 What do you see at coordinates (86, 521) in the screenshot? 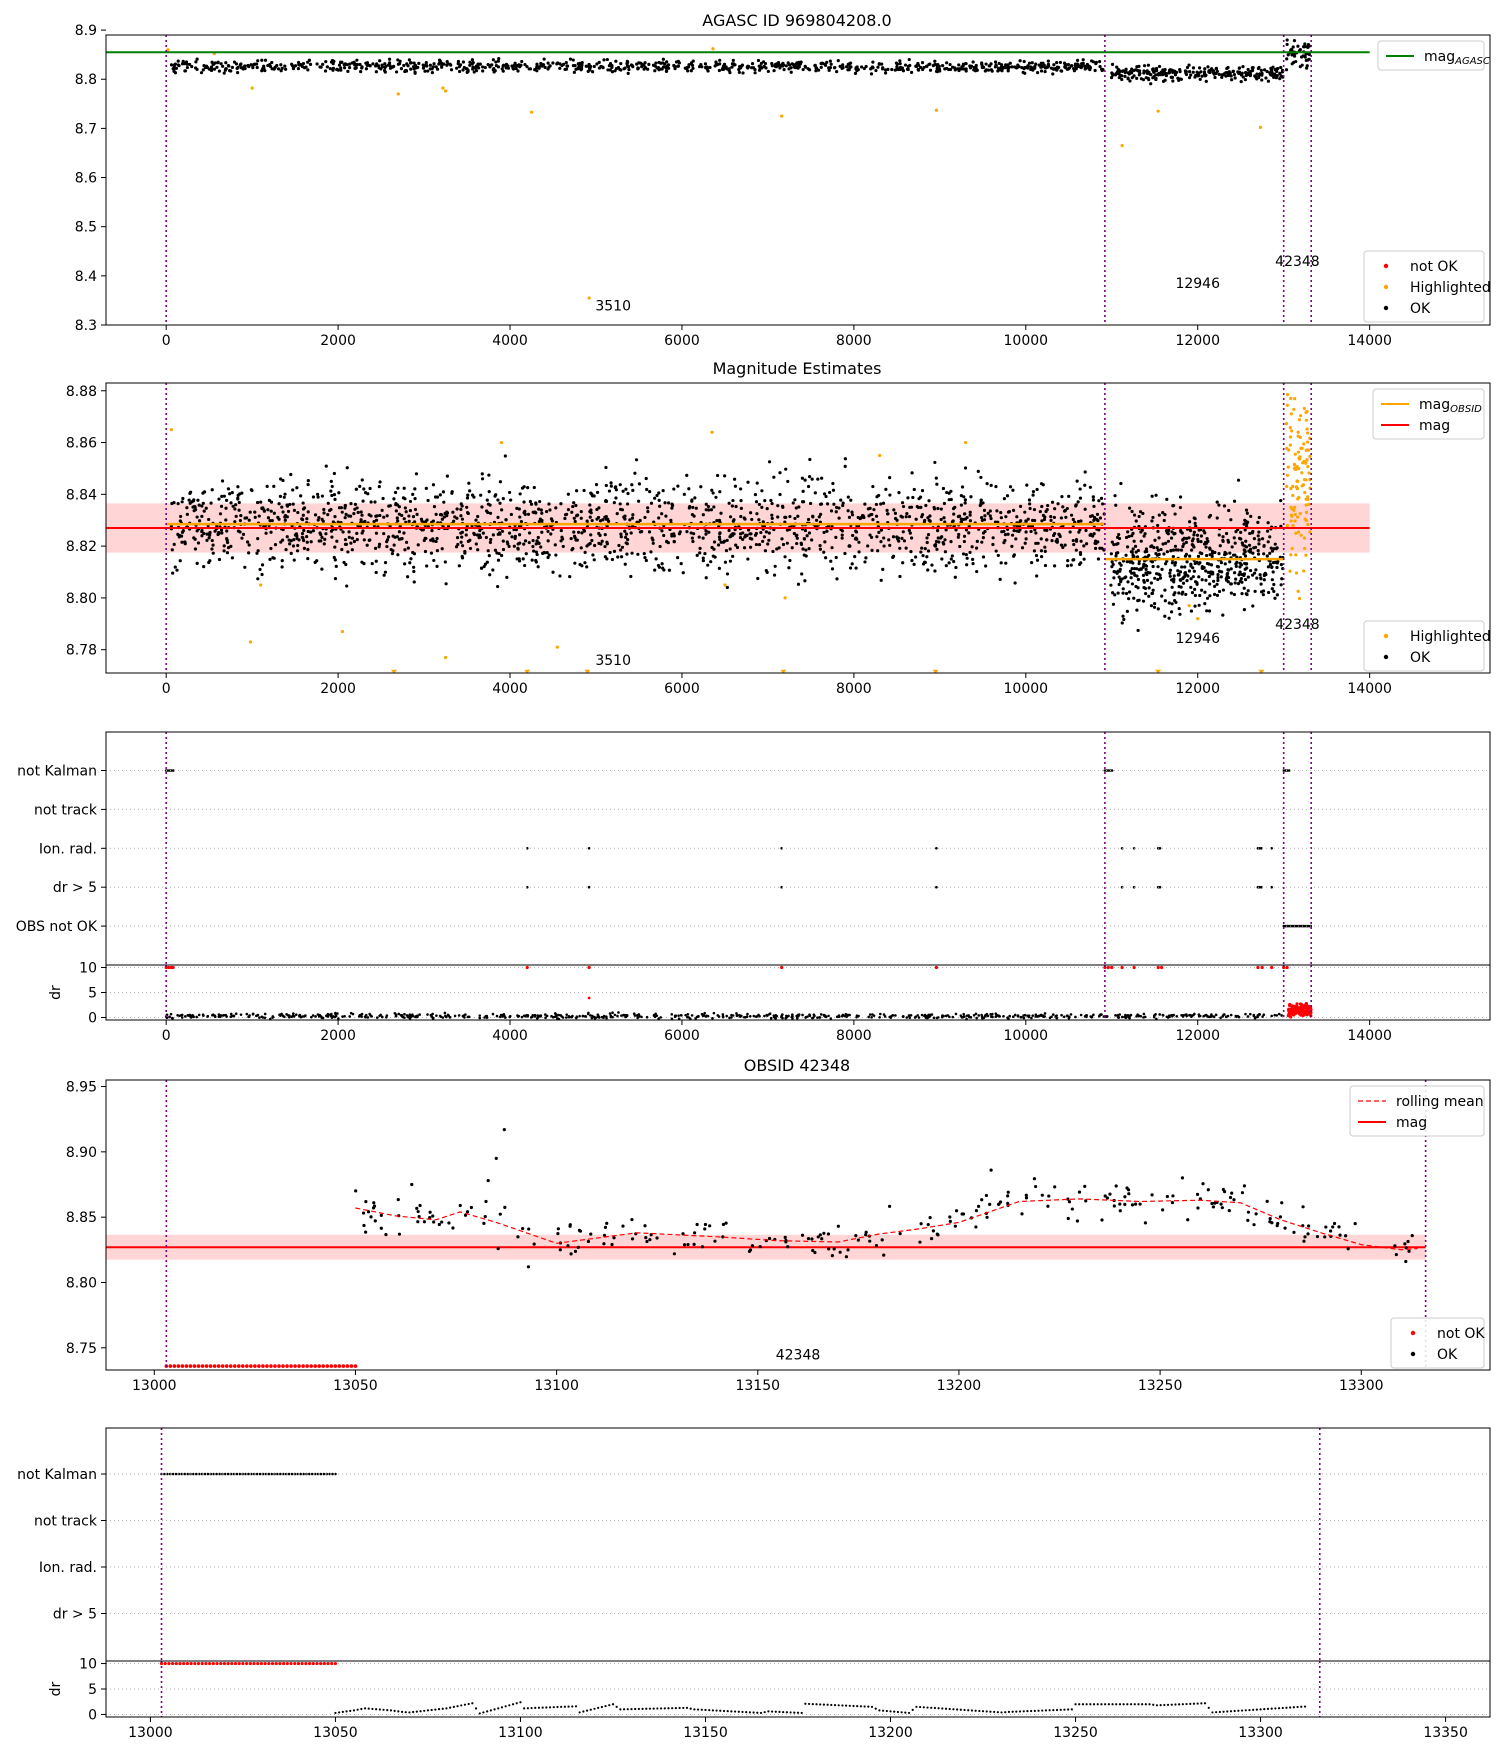
I see `panel-2-y-axis: 8.788.808.828.848.868.88` at bounding box center [86, 521].